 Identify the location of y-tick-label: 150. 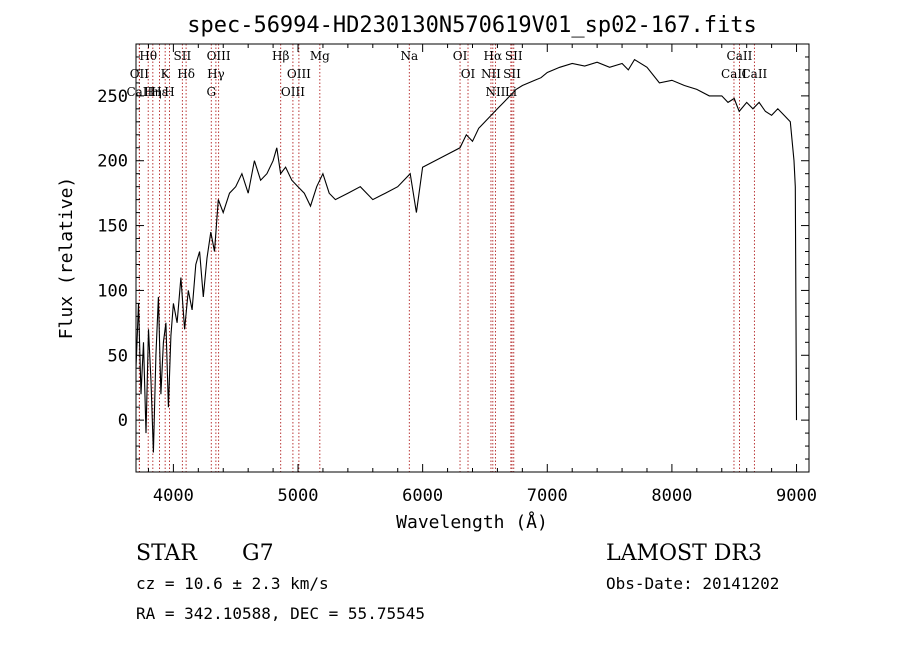
(112, 227).